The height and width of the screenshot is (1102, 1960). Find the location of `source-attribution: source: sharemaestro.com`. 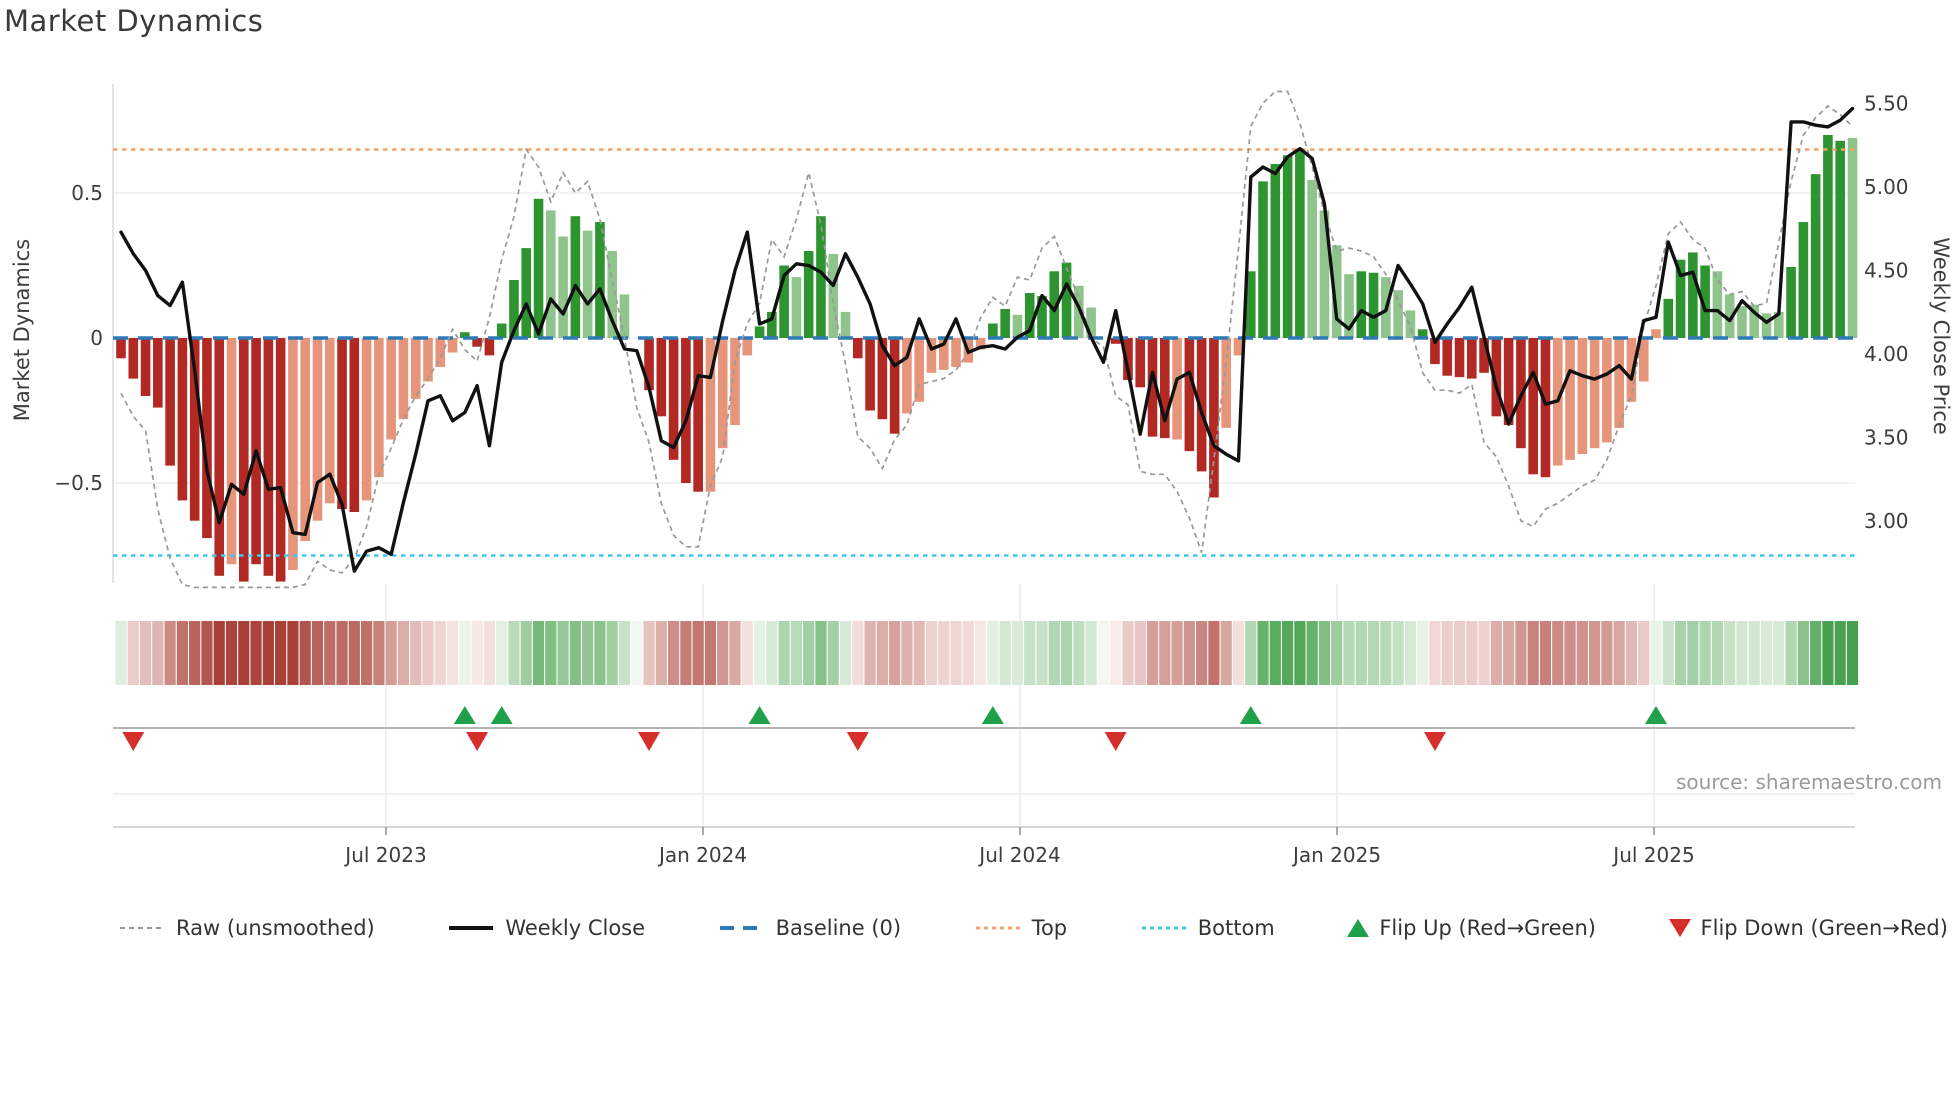

source-attribution: source: sharemaestro.com is located at coordinates (1809, 782).